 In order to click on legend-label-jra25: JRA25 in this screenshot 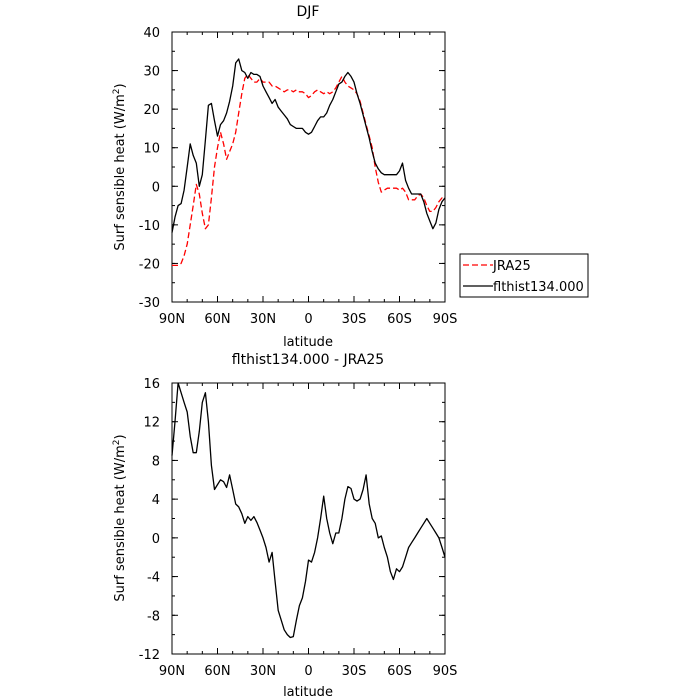, I will do `click(511, 266)`.